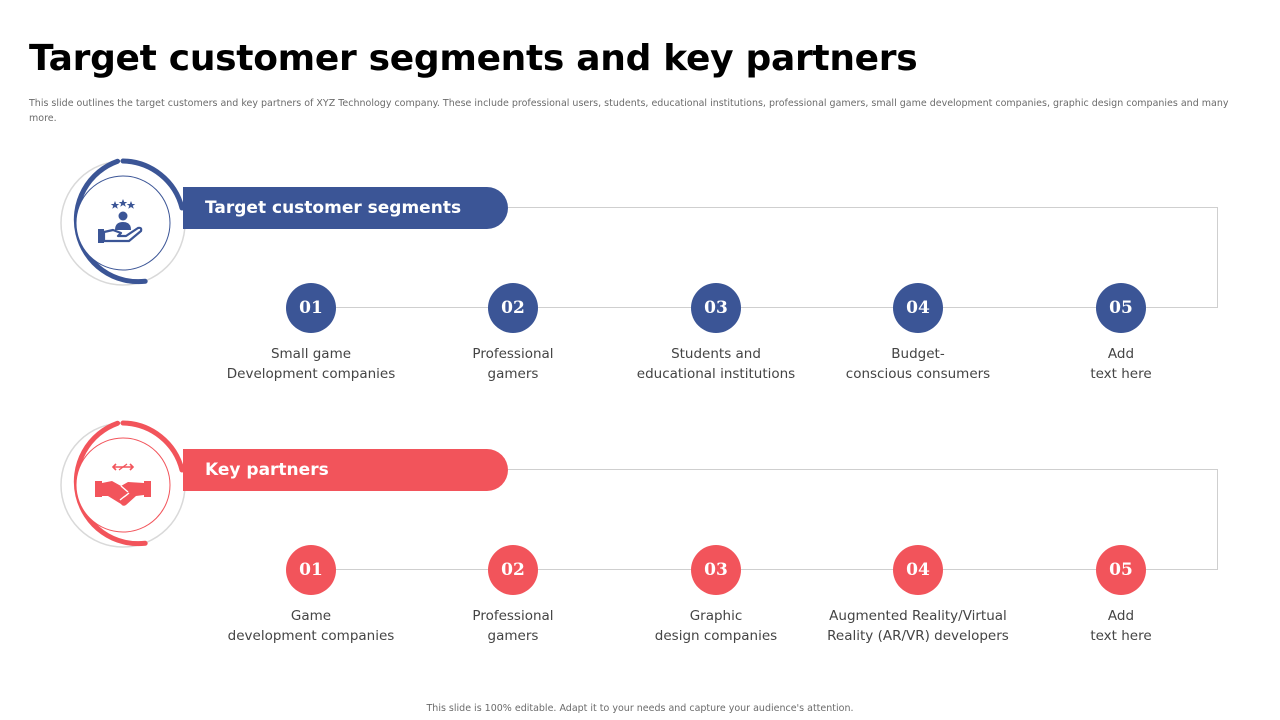 Image resolution: width=1280 pixels, height=720 pixels. I want to click on partner-step-01: 01 Game development companies, so click(311, 595).